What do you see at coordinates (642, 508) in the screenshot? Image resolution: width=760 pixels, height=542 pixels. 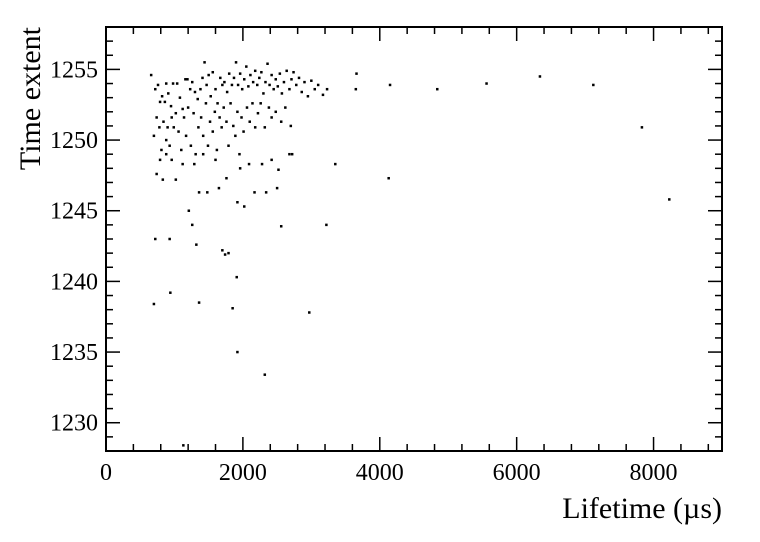 I see `x-axis-title: Lifetime (µs)` at bounding box center [642, 508].